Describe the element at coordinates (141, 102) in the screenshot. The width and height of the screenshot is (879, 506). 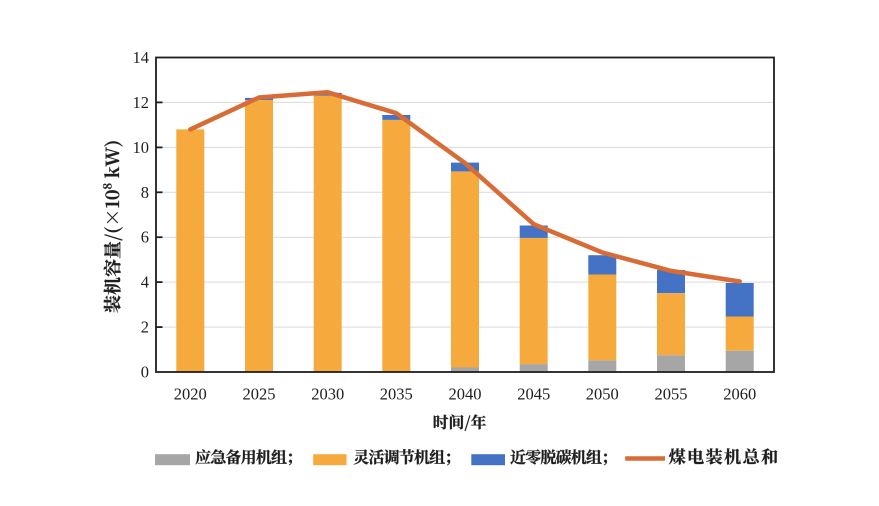
I see `svg-text: 12` at that location.